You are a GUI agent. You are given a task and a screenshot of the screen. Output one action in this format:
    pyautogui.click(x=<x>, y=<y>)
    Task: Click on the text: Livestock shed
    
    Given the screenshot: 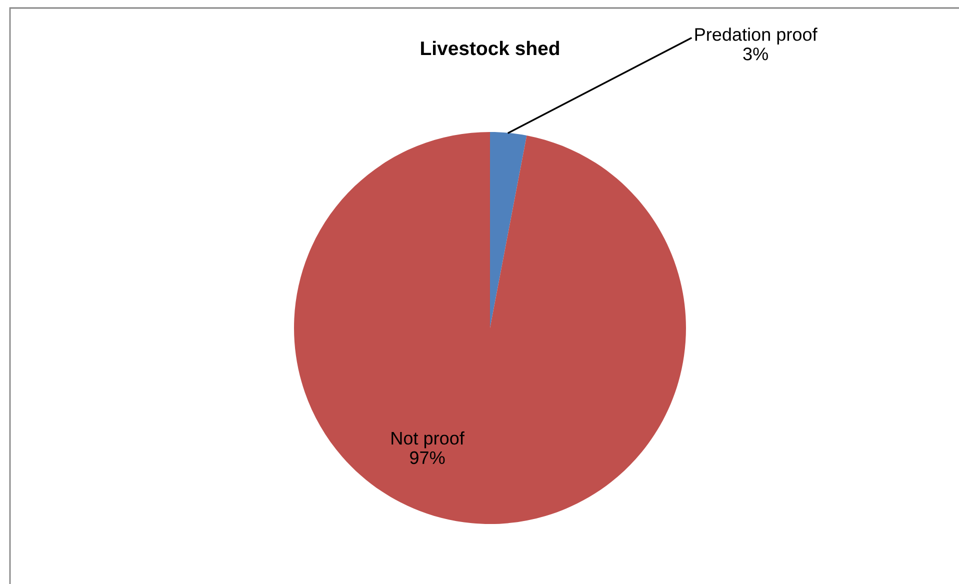 What is the action you would take?
    pyautogui.click(x=490, y=48)
    